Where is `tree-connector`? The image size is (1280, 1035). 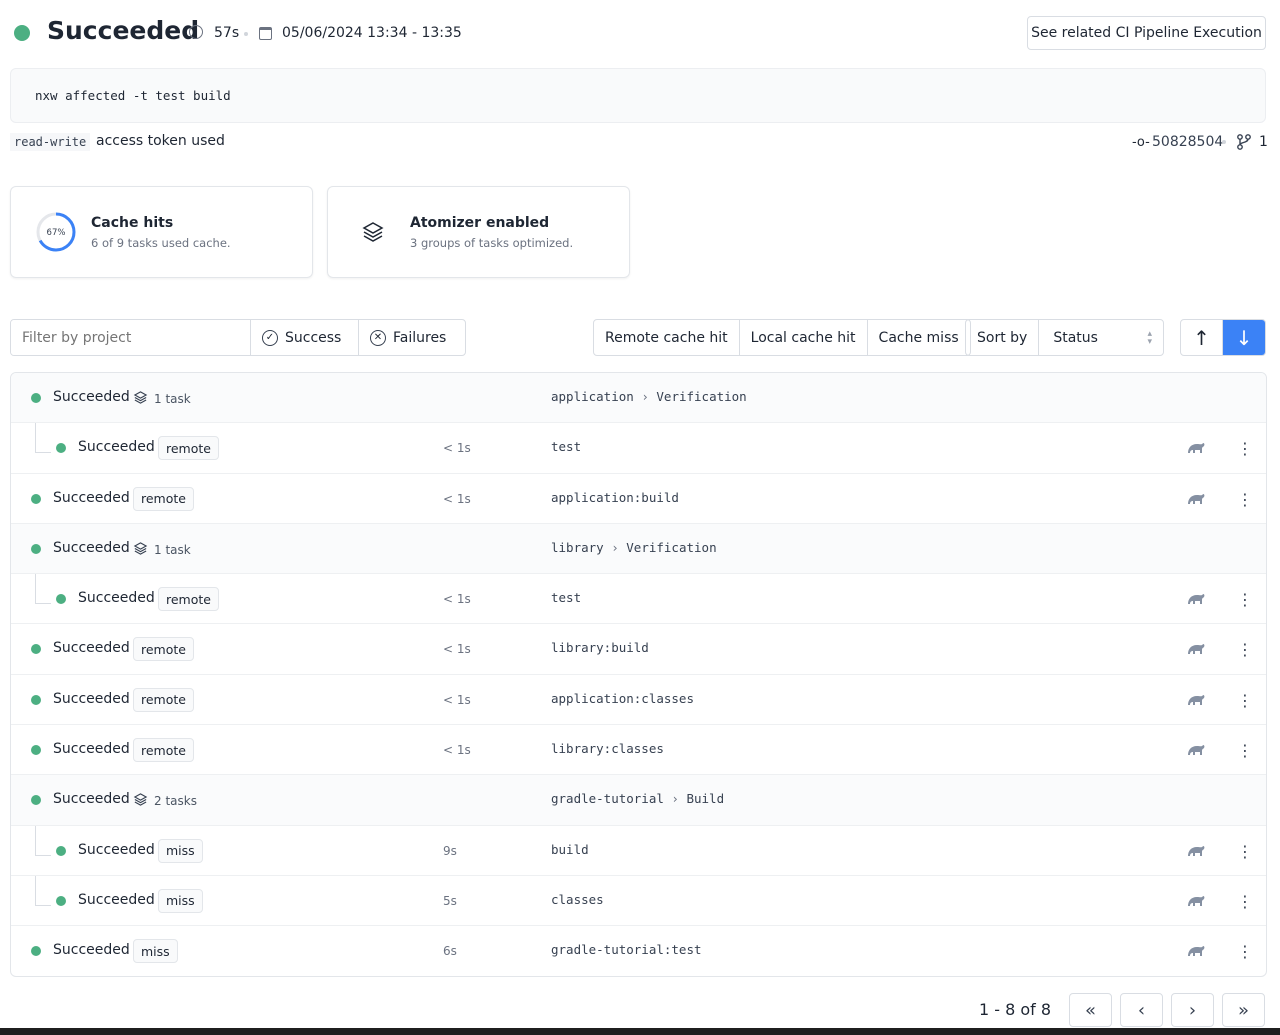 tree-connector is located at coordinates (43, 438).